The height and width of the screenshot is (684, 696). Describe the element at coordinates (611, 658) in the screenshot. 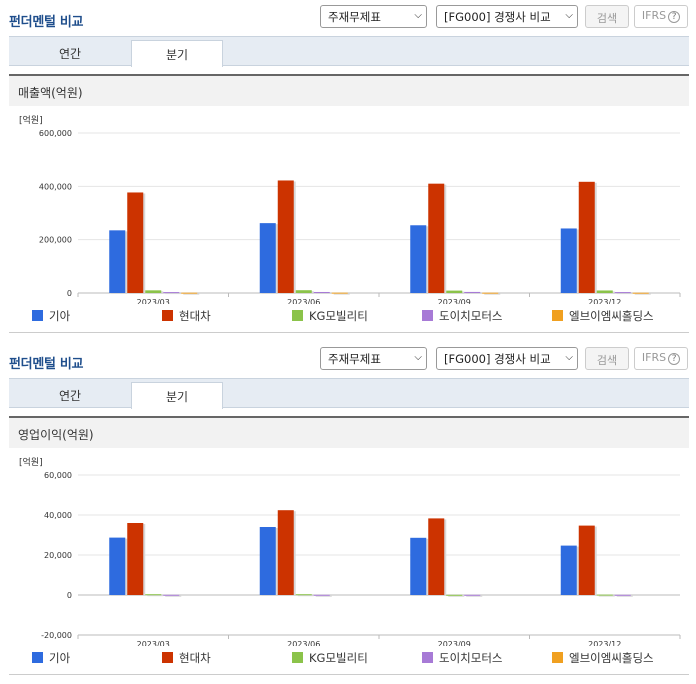

I see `legend-label: 엘브이엠씨홀딩스` at that location.